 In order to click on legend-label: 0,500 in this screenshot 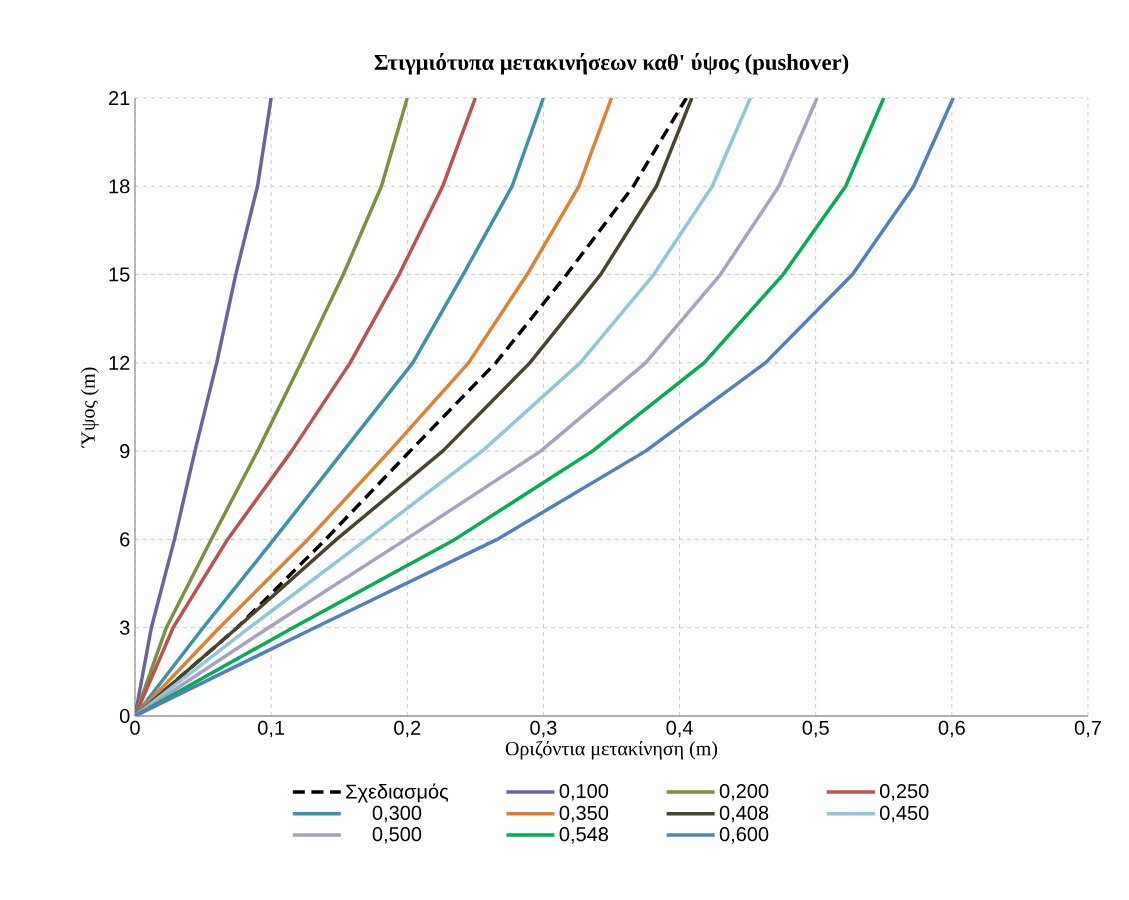, I will do `click(397, 835)`.